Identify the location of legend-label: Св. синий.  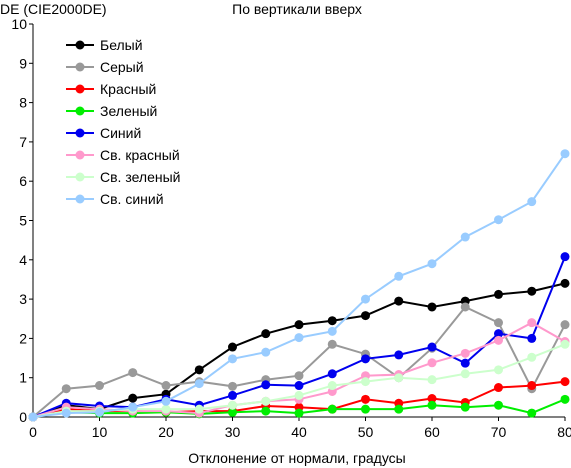
(132, 199).